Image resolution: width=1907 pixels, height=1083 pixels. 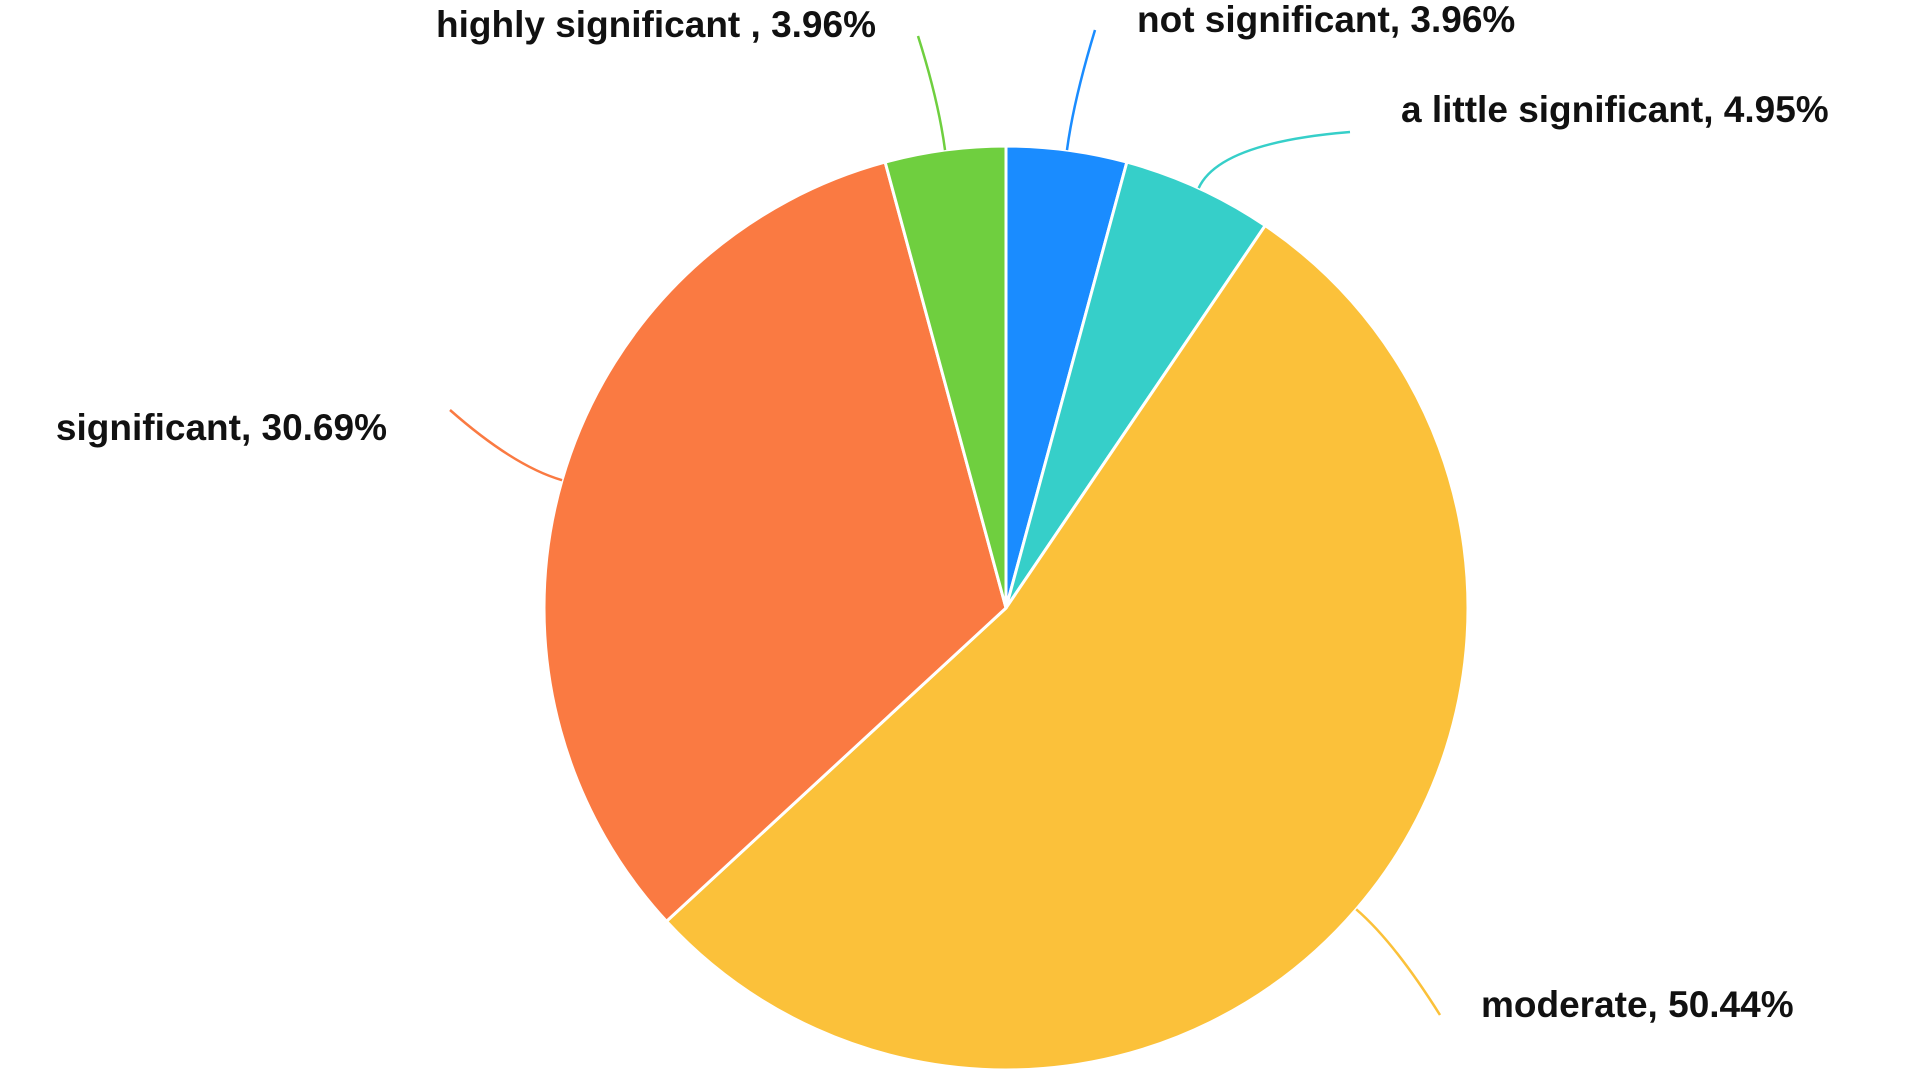 I want to click on data-label: a little significant, 4.95%, so click(x=1615, y=109).